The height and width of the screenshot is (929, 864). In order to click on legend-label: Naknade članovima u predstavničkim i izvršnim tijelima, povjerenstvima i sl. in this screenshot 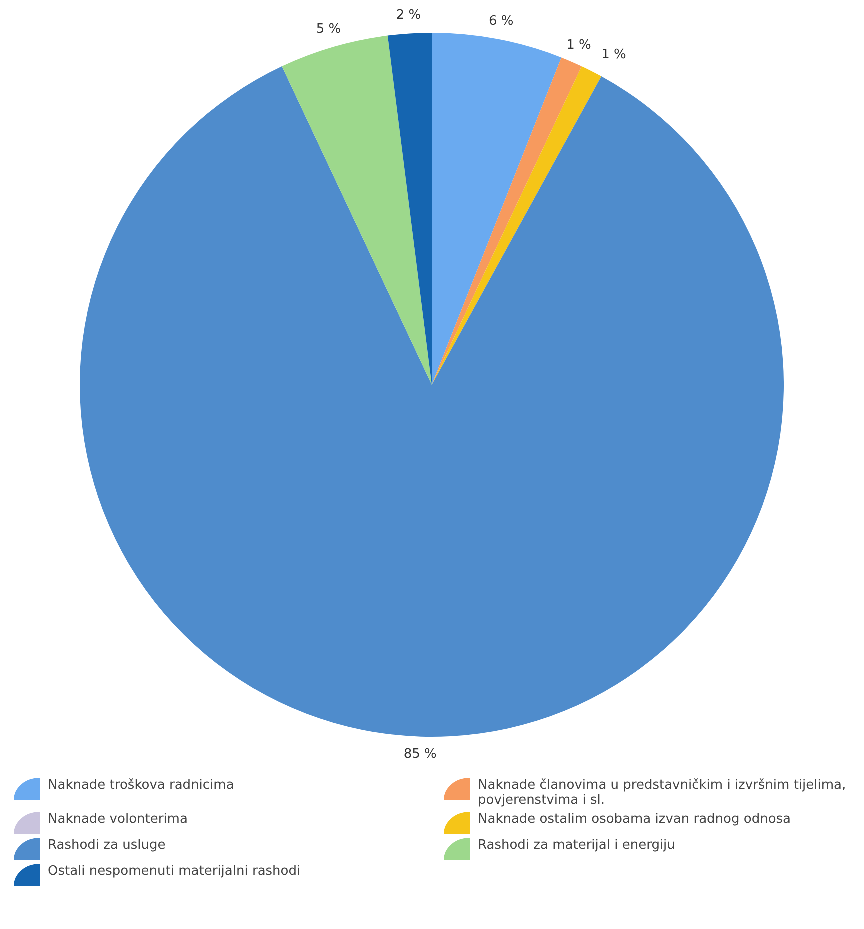, I will do `click(663, 793)`.